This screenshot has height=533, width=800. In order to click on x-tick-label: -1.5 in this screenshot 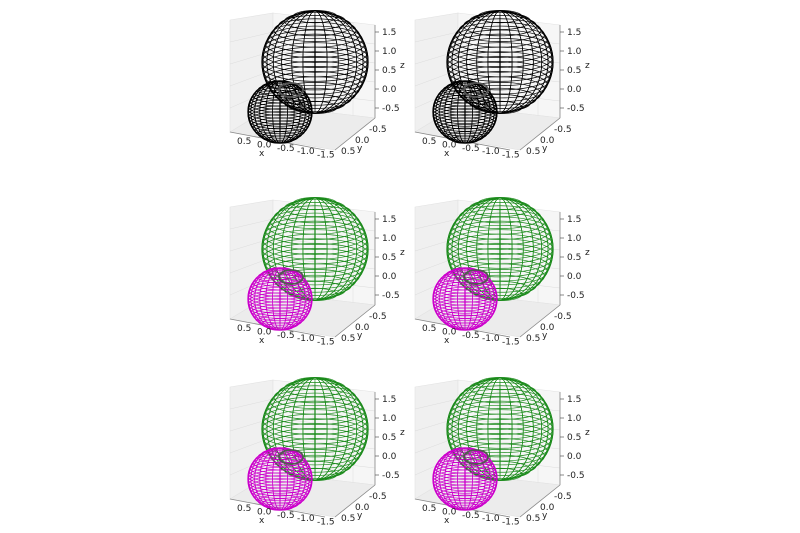, I will do `click(511, 156)`.